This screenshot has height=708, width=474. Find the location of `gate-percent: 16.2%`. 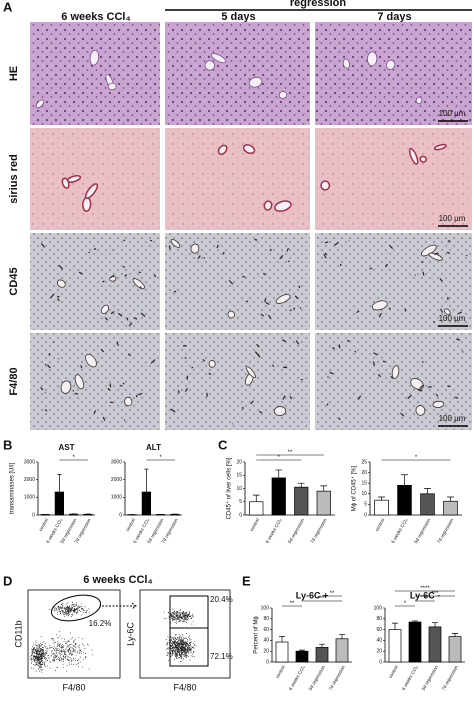

gate-percent: 16.2% is located at coordinates (100, 623).